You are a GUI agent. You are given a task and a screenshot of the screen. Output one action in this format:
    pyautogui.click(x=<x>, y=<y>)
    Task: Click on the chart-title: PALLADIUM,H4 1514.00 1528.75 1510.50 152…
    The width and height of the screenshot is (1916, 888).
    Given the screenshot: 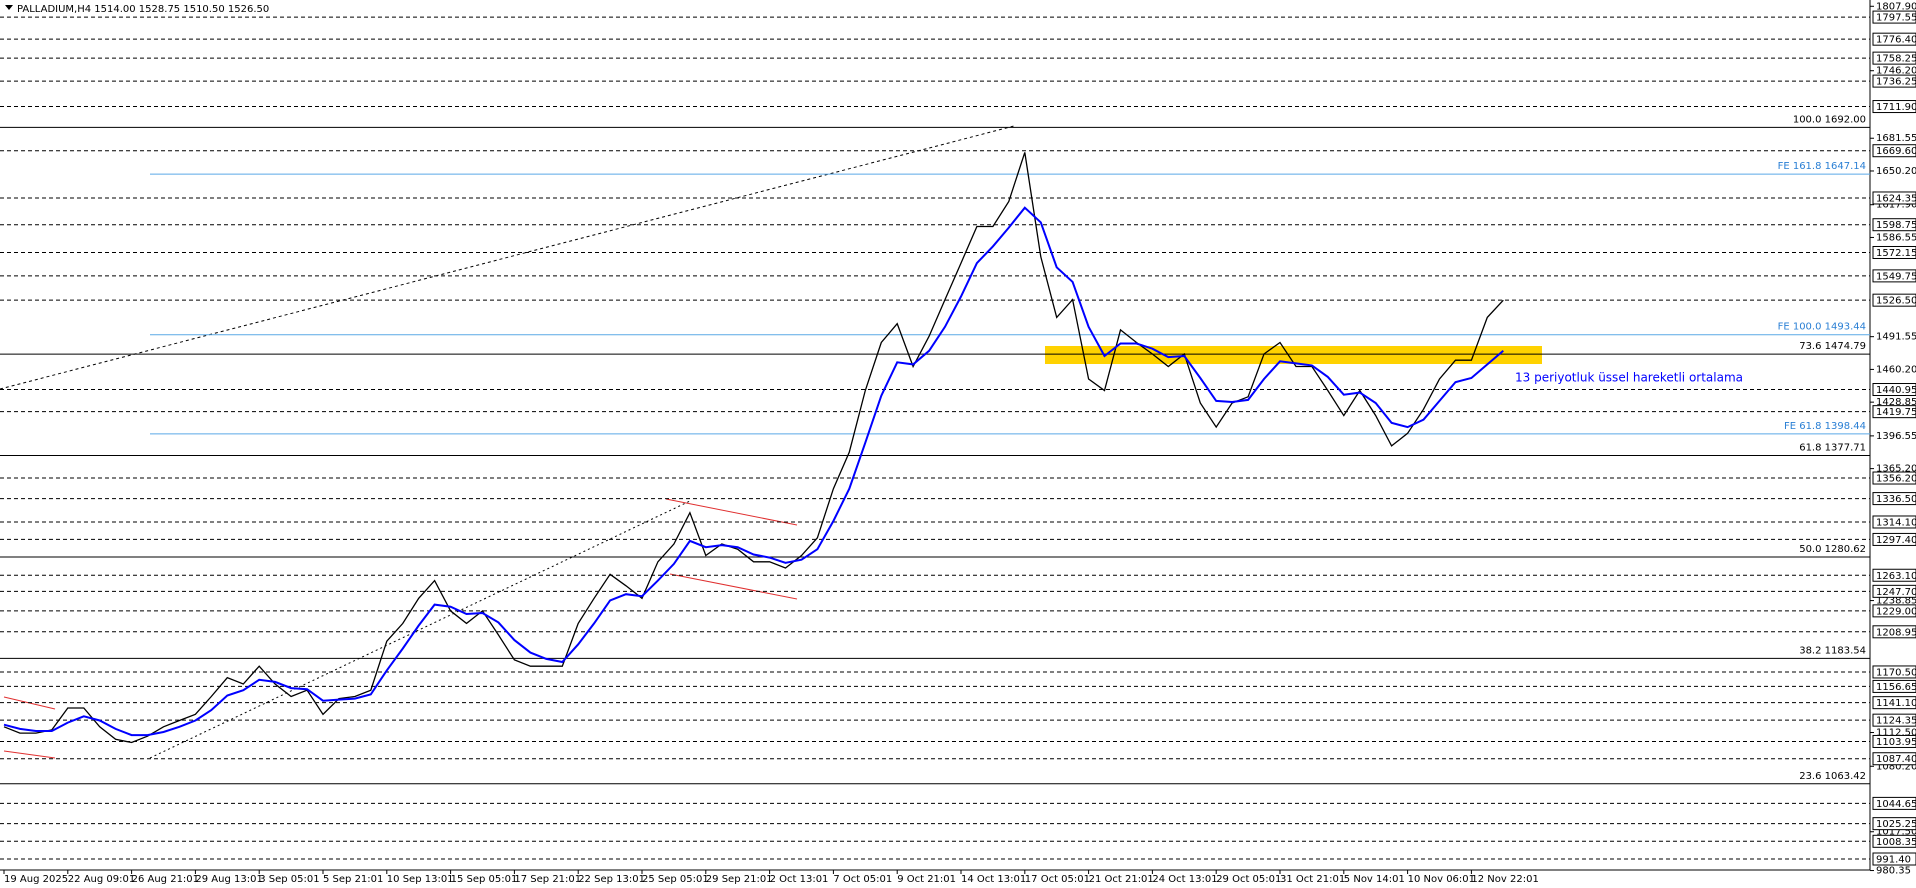 What is the action you would take?
    pyautogui.click(x=143, y=9)
    